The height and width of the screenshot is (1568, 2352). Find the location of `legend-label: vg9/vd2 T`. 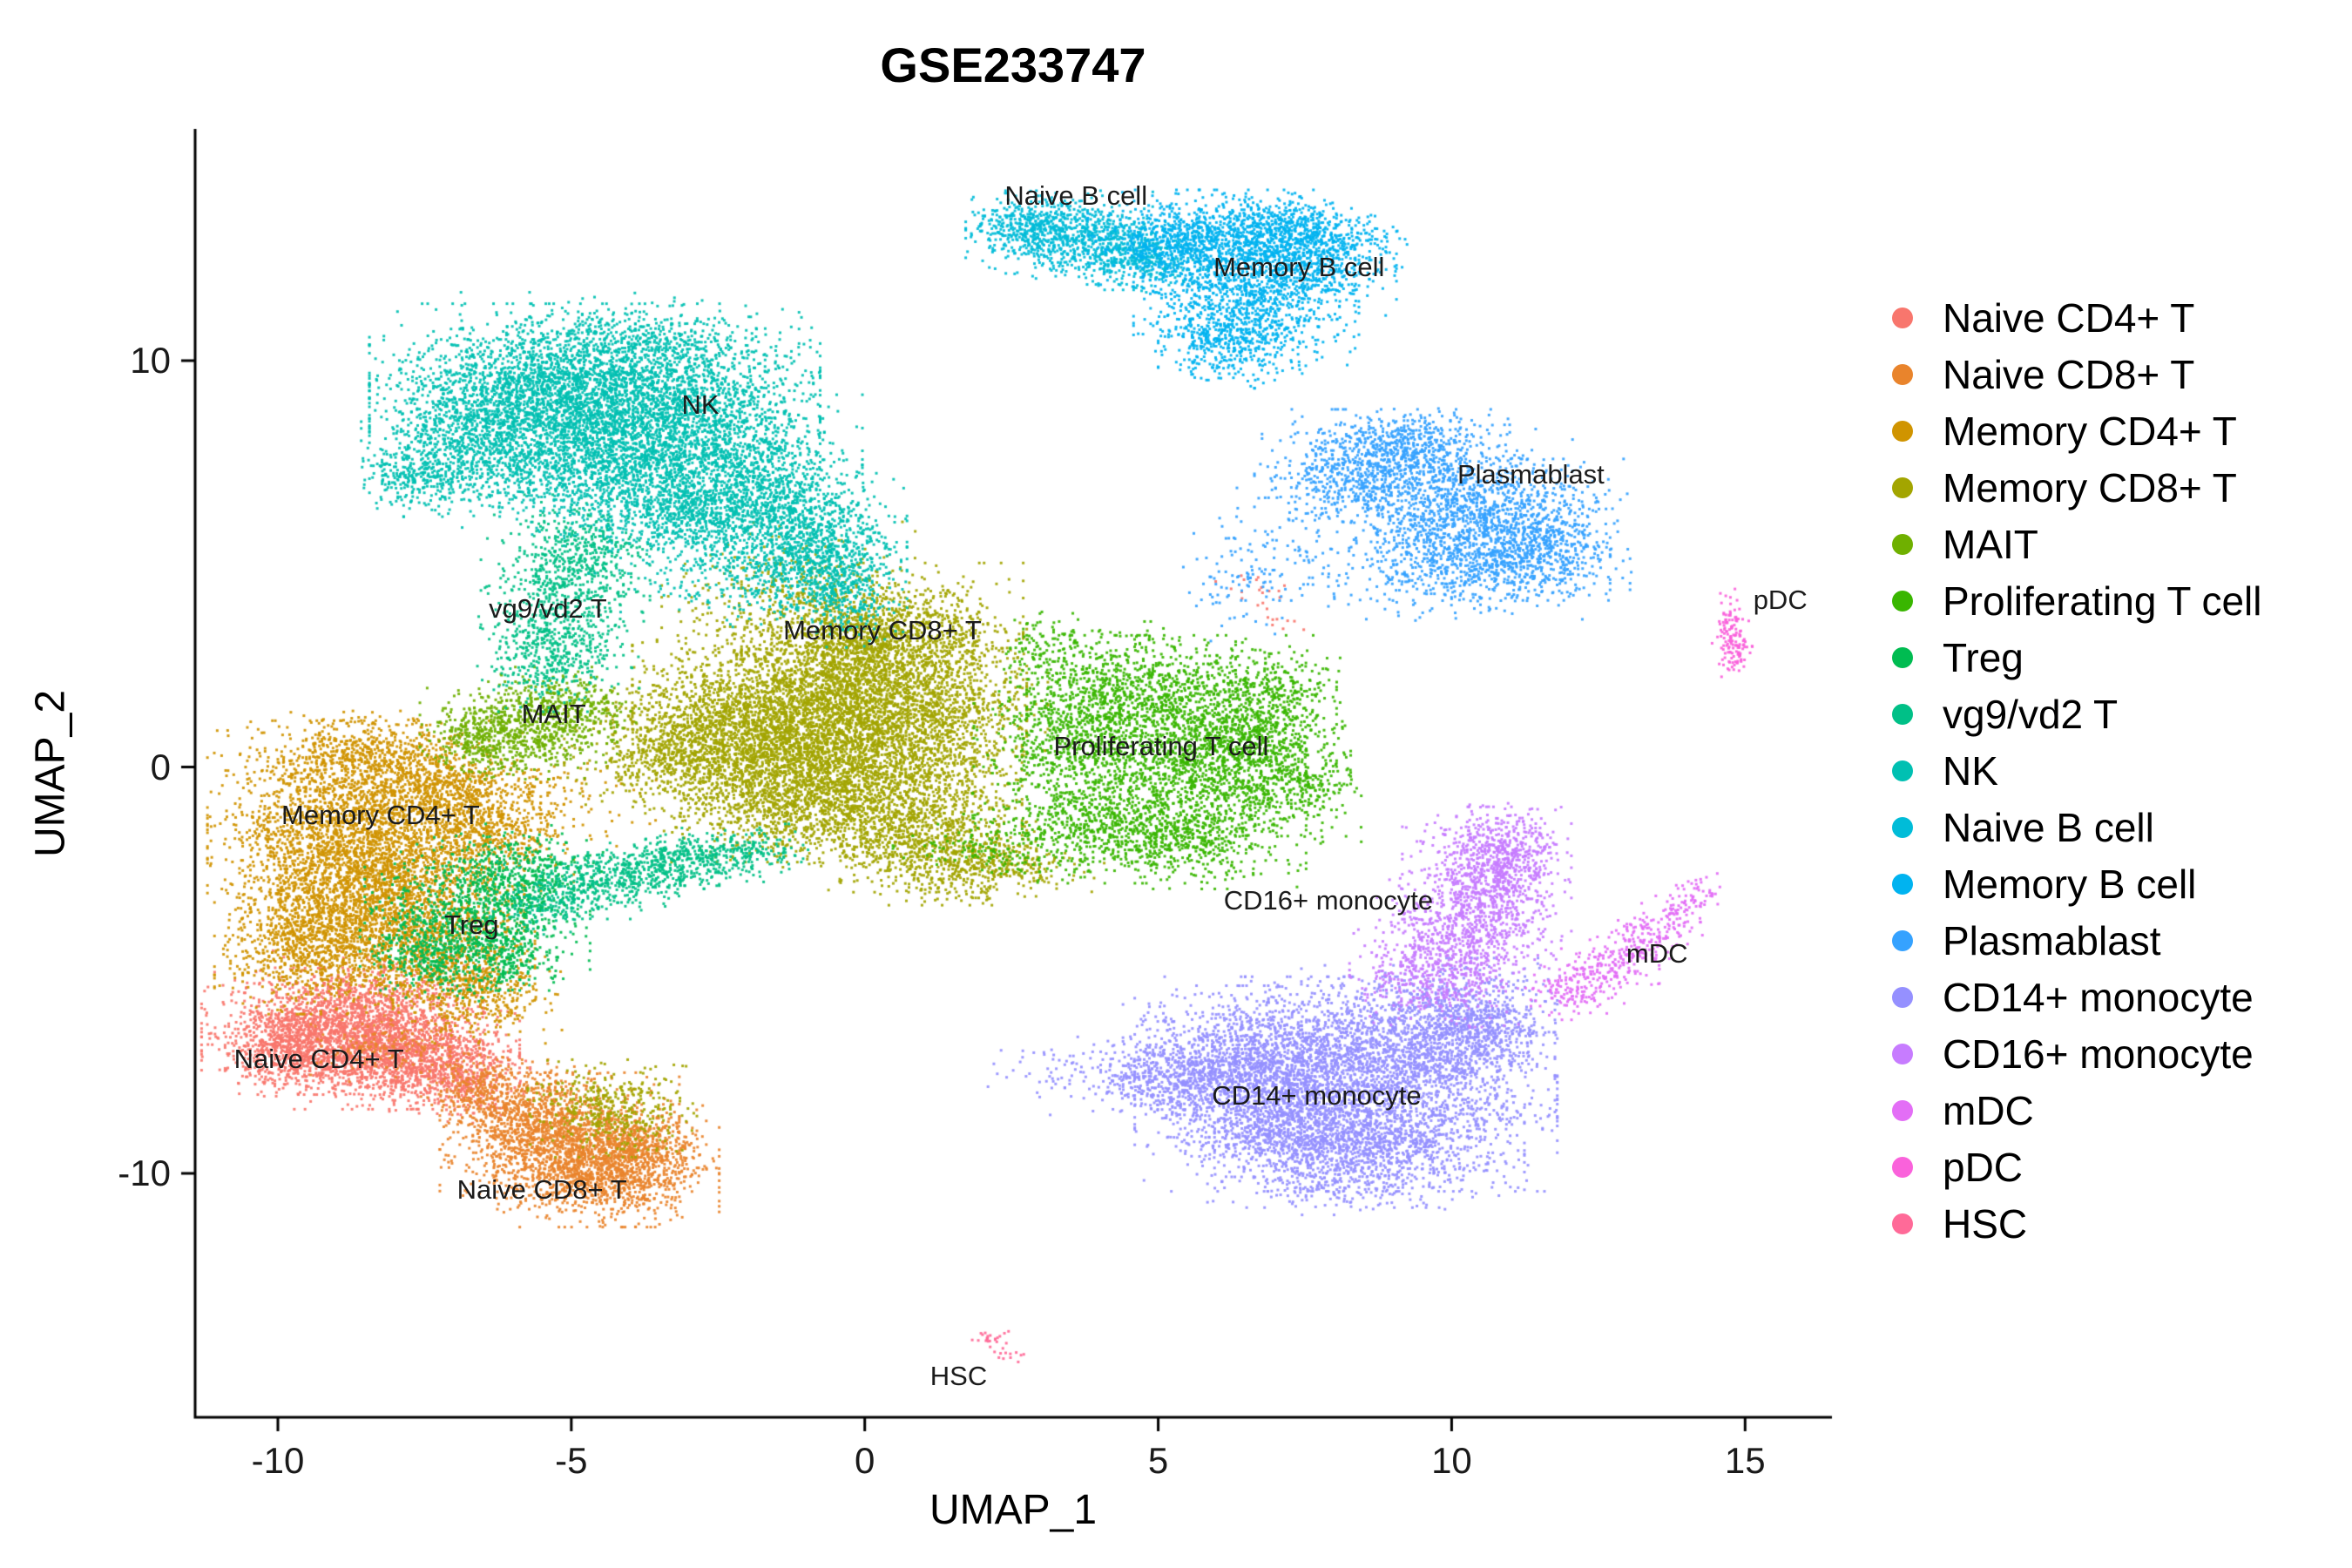

legend-label: vg9/vd2 T is located at coordinates (2031, 714).